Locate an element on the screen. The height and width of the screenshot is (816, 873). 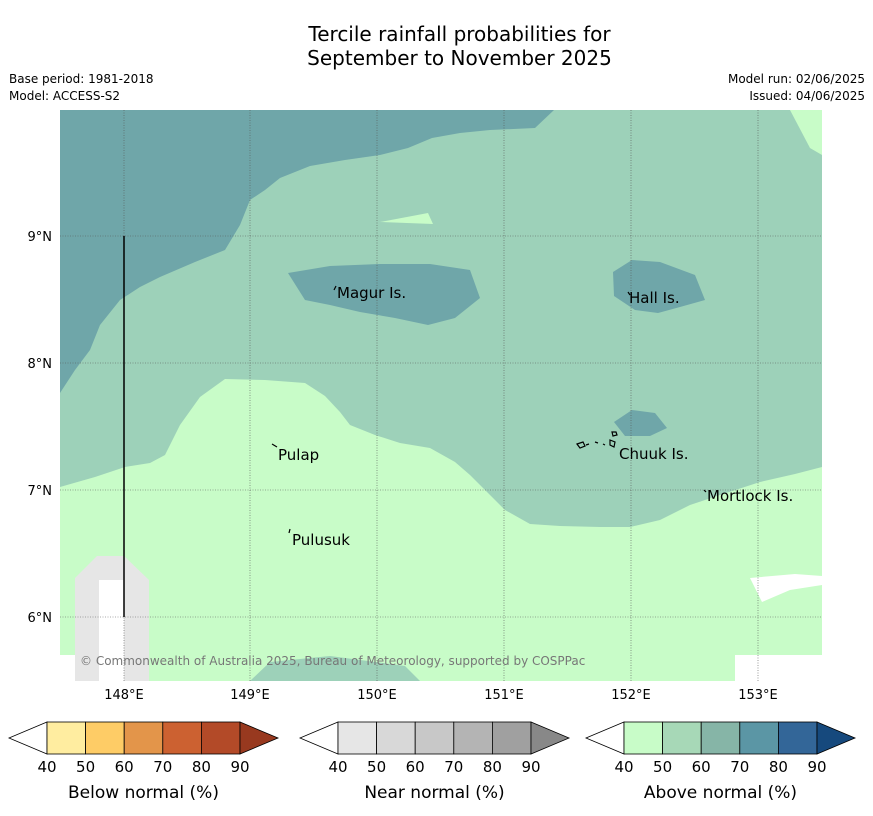
lat-tick-9n: 9°N is located at coordinates (40, 237).